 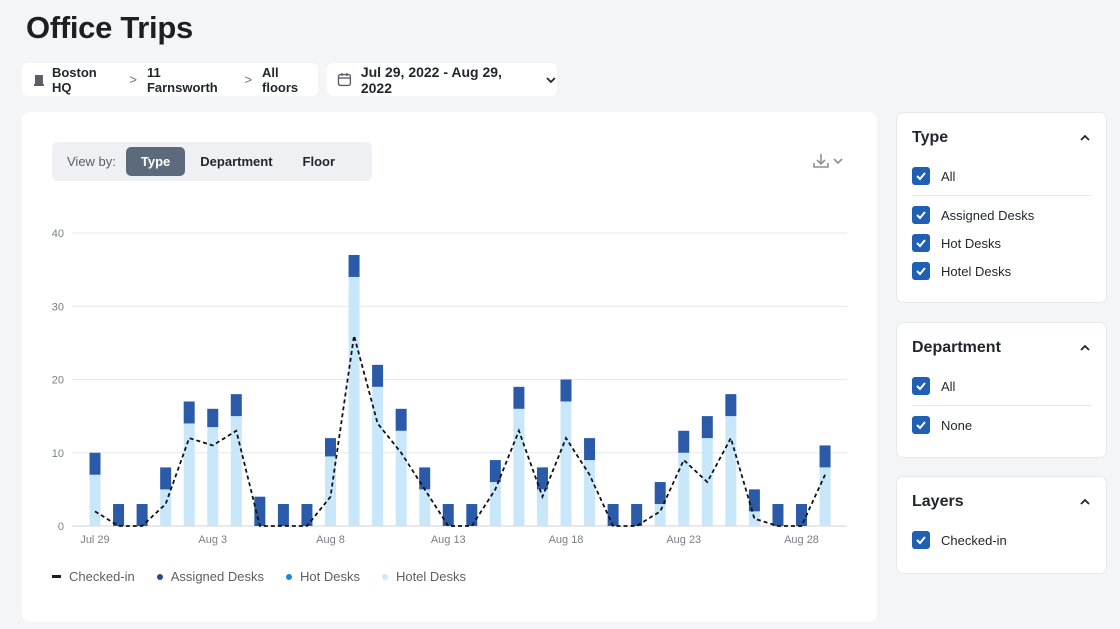 I want to click on type-assigned-desks-checkbox: Assigned Desks, so click(x=1001, y=215).